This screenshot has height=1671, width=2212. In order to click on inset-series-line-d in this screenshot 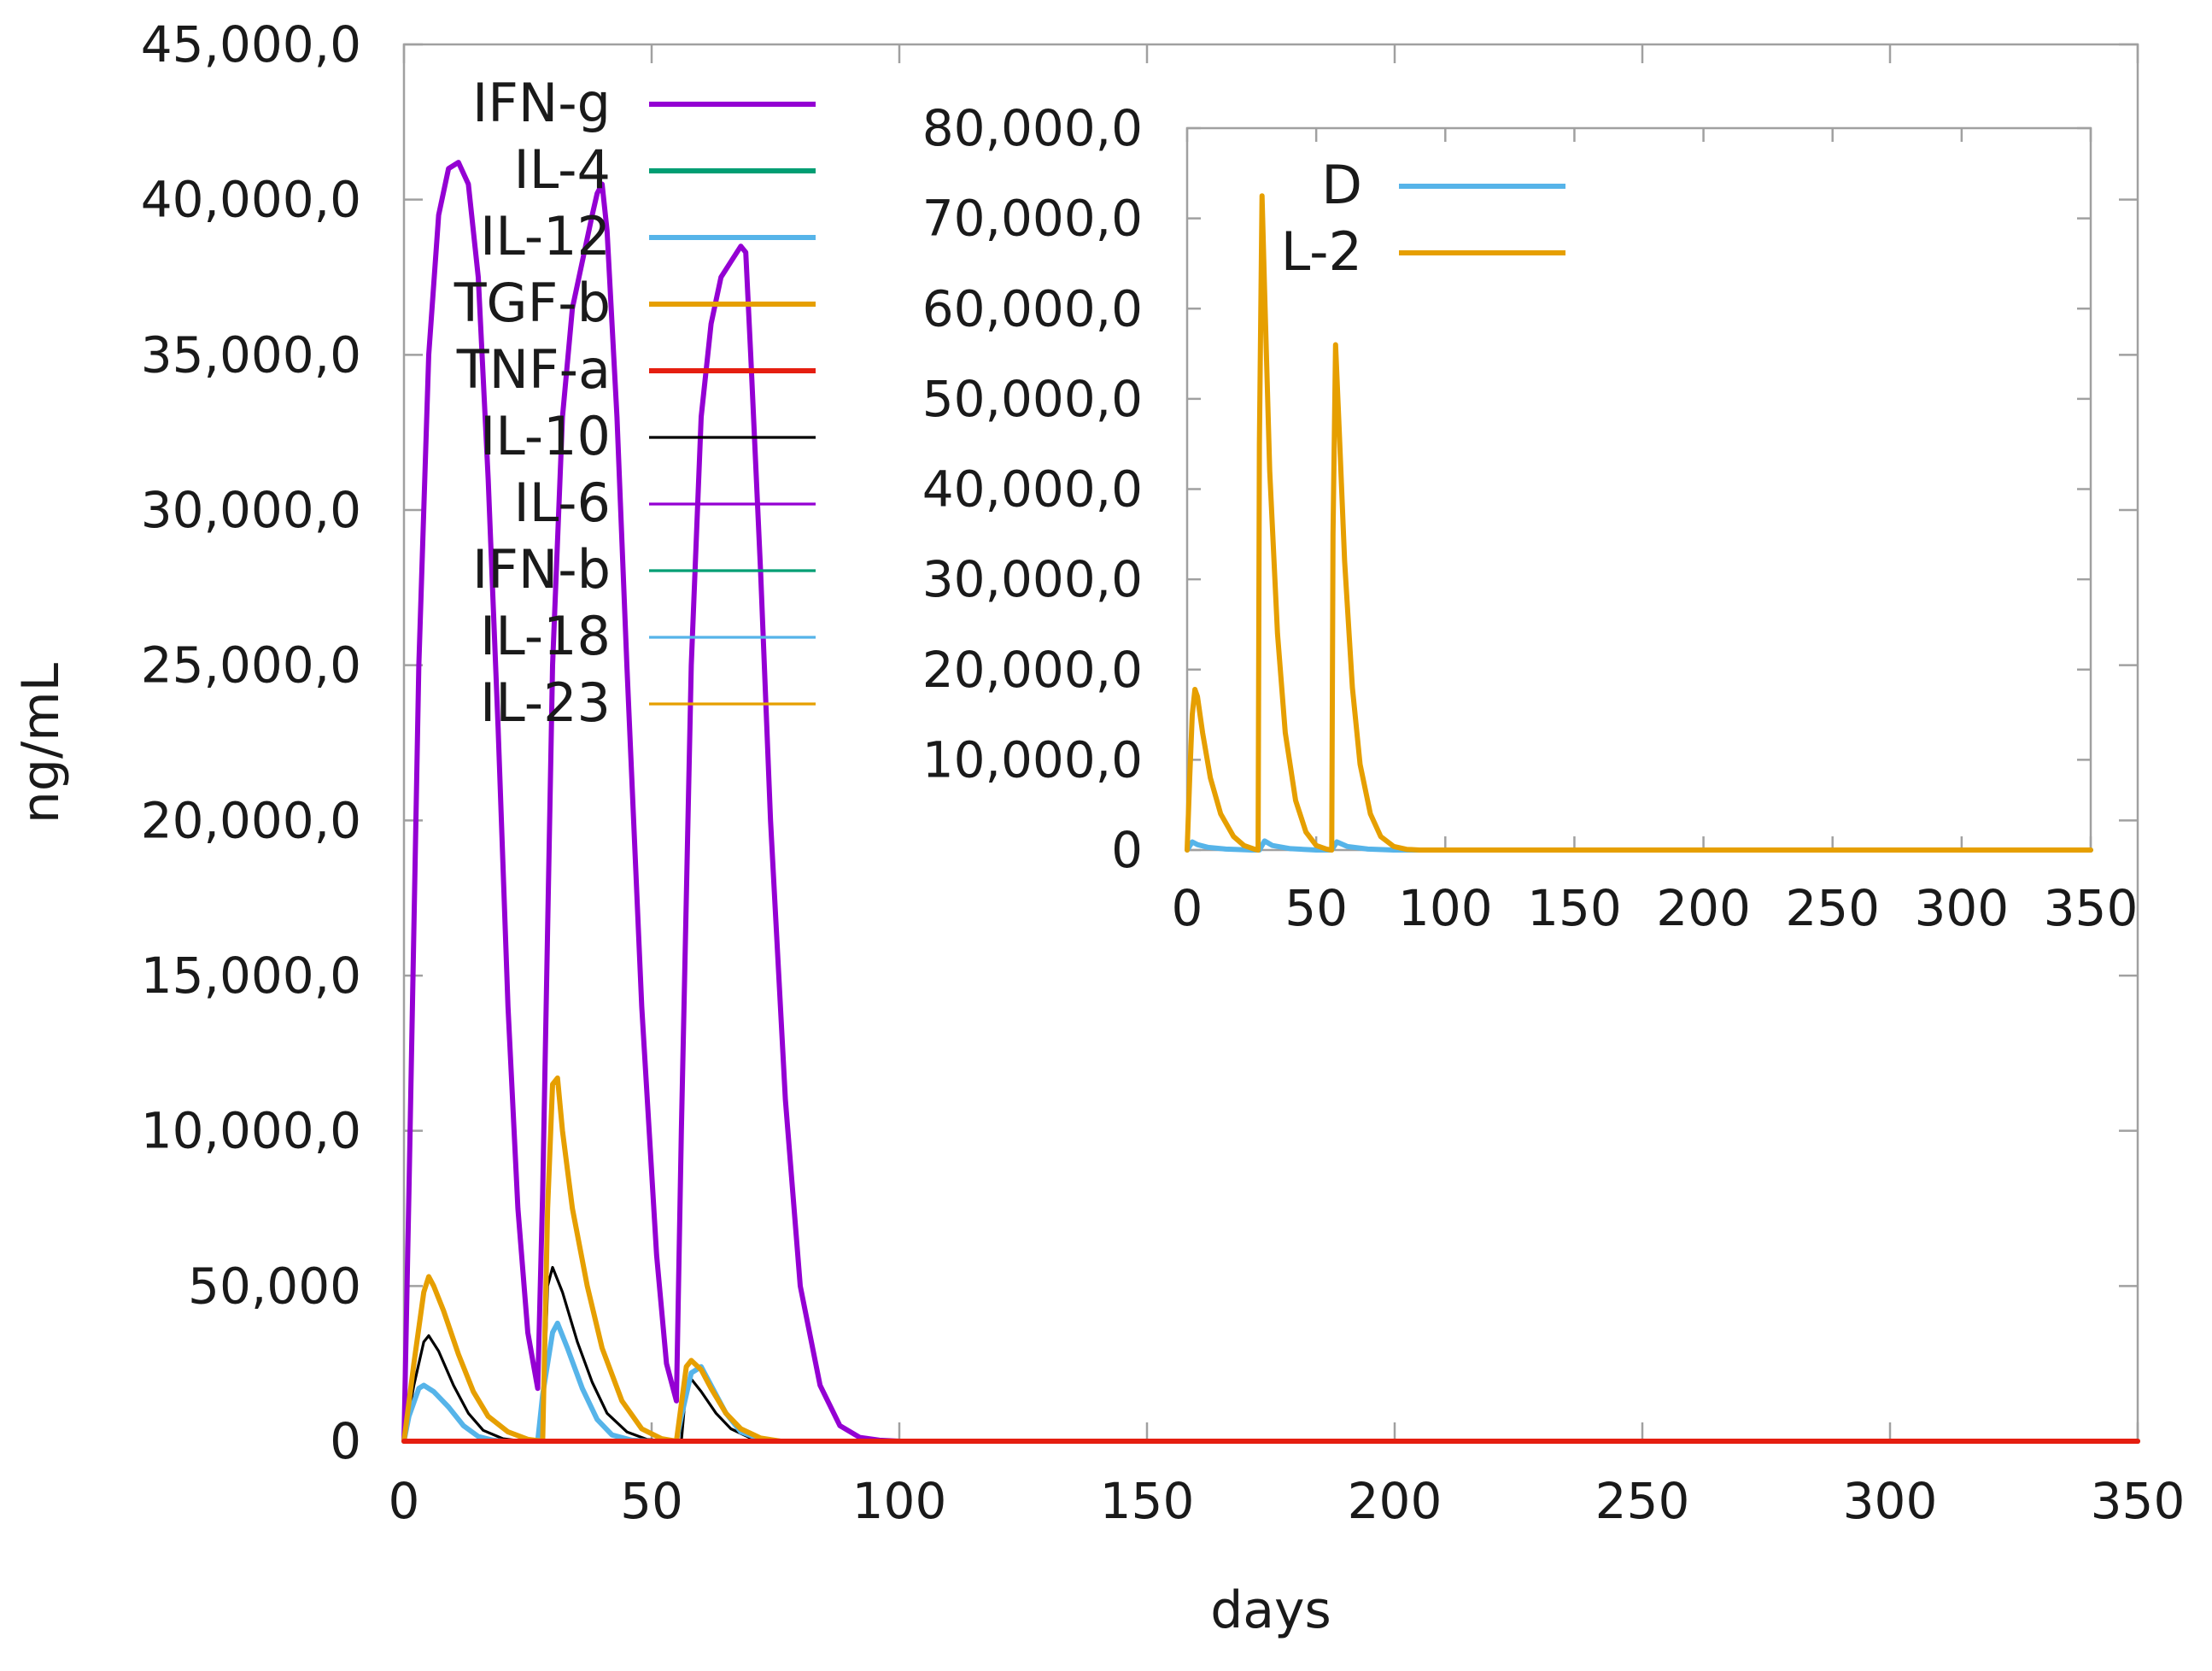, I will do `click(1639, 845)`.